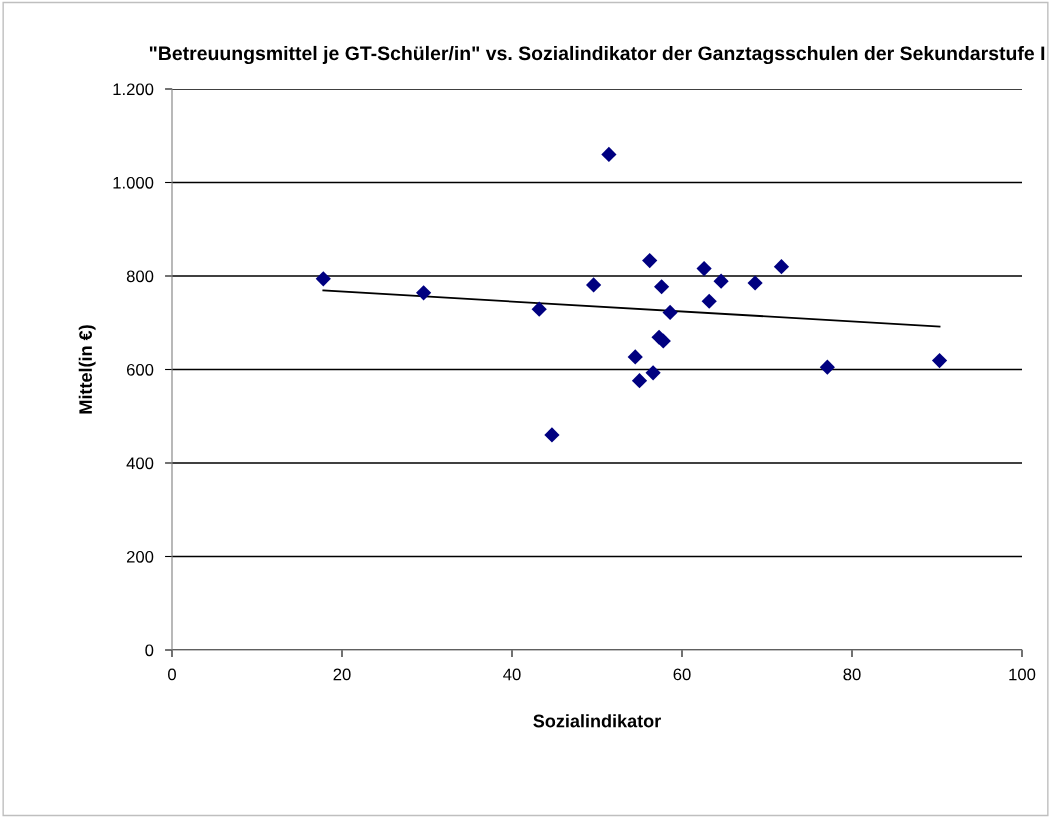 The height and width of the screenshot is (818, 1051). I want to click on y-tick-label: 0, so click(149, 650).